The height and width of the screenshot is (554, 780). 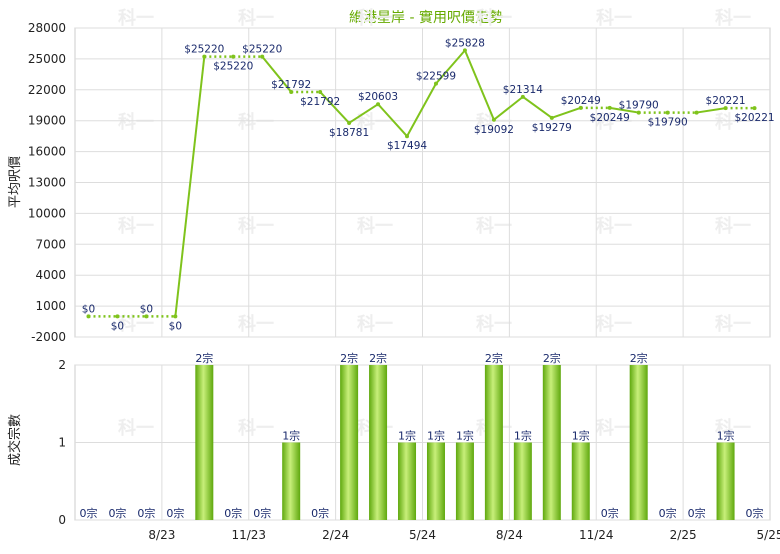 What do you see at coordinates (62, 365) in the screenshot?
I see `volume-y-tick-label: 2` at bounding box center [62, 365].